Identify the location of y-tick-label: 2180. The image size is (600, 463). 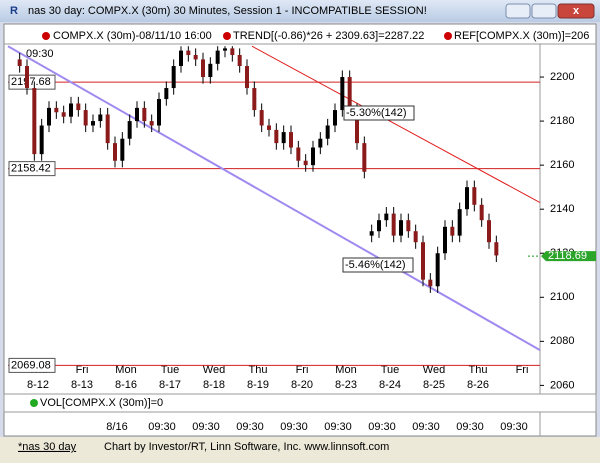
(562, 121).